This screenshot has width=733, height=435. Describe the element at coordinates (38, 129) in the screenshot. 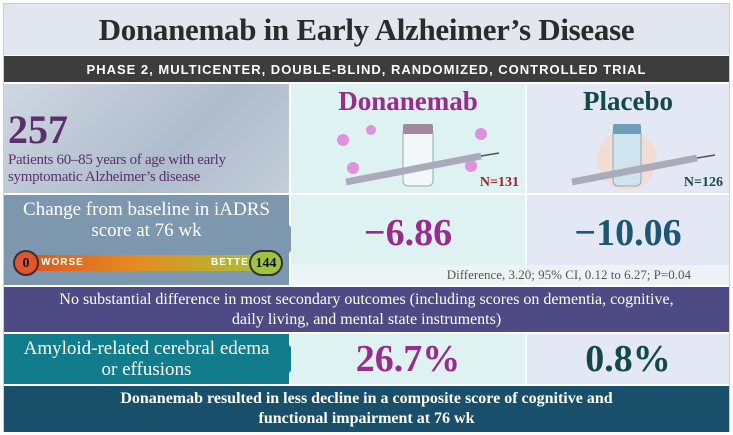

I see `patient-count: 257` at that location.